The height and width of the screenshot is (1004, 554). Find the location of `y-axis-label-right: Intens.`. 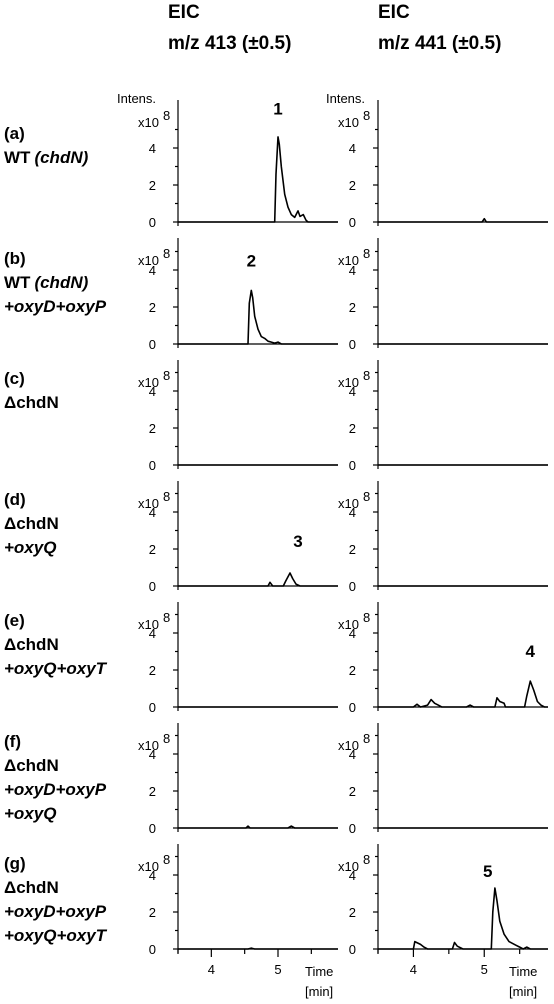

y-axis-label-right: Intens. is located at coordinates (345, 98).